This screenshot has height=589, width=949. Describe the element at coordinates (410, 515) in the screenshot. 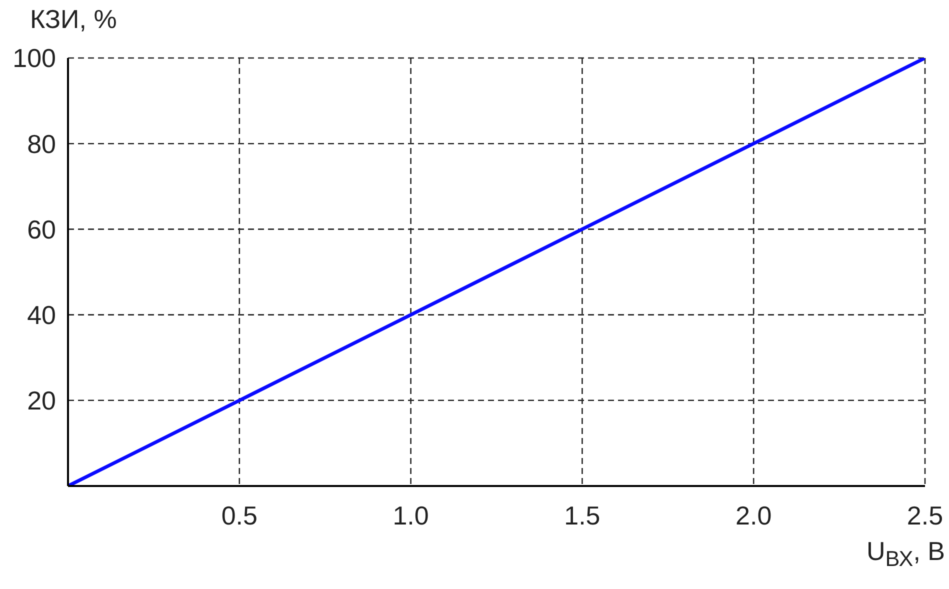

I see `x-tick-label: 1.0` at that location.